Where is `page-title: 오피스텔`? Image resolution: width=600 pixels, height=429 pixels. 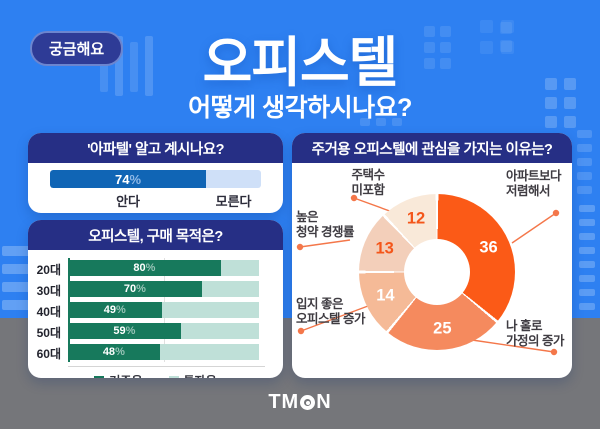
page-title: 오피스텔 is located at coordinates (300, 63).